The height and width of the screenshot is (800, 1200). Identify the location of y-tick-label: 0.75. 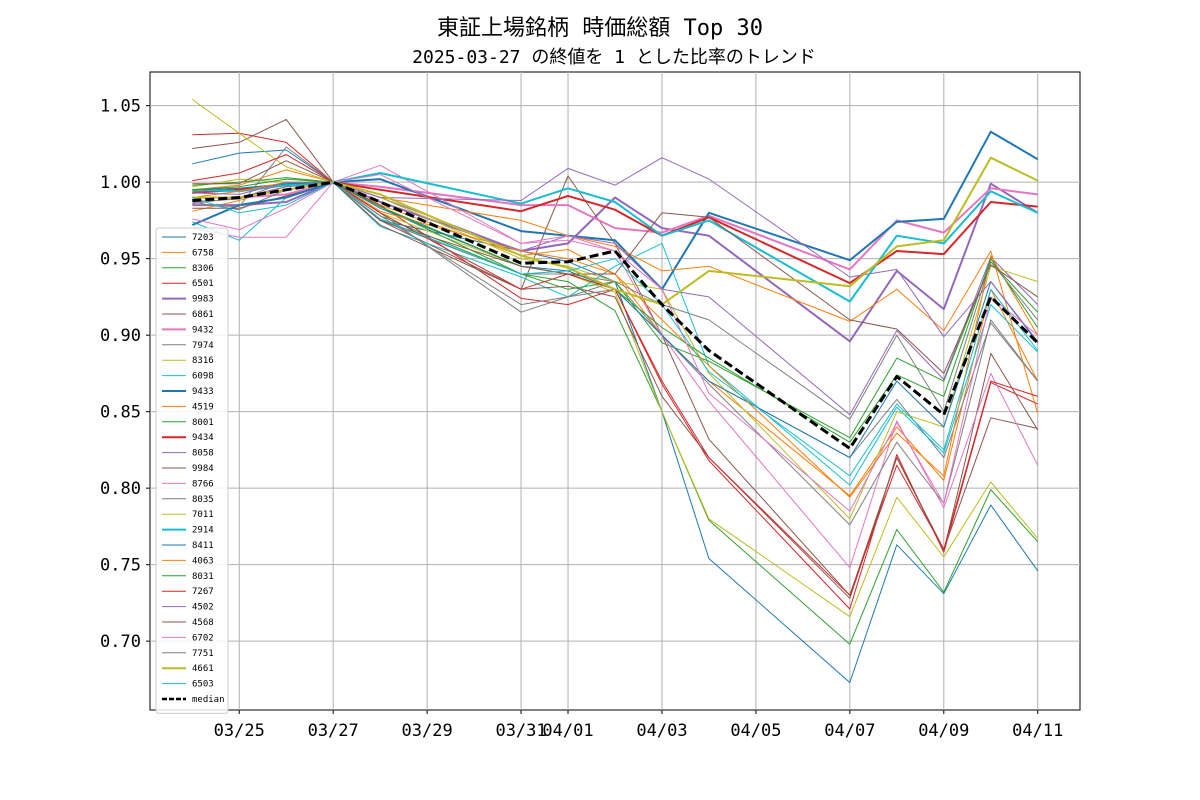
(120, 566).